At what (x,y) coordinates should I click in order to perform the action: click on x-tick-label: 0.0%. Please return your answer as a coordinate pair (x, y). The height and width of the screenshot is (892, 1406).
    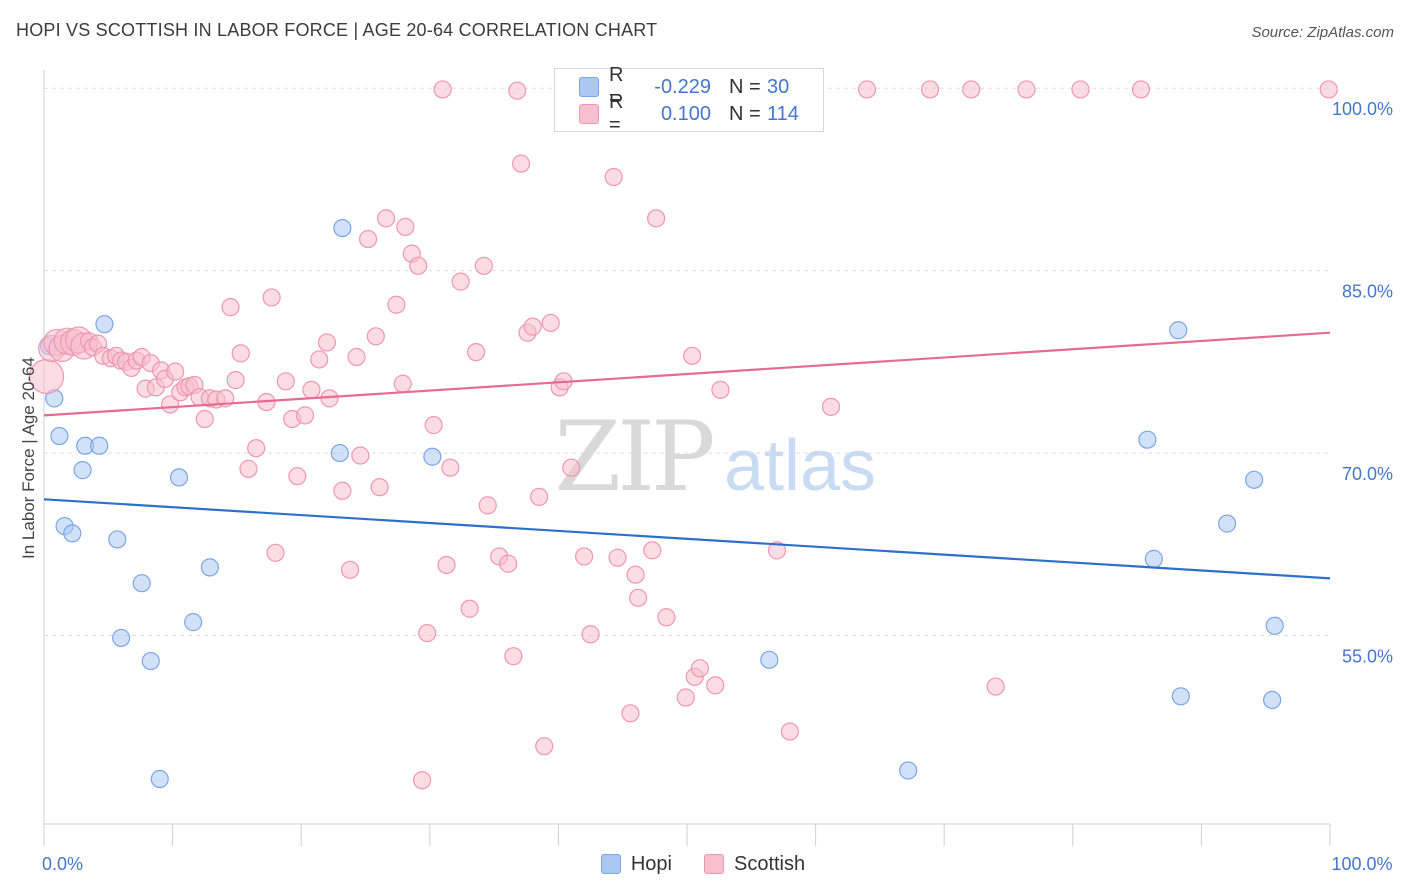
    Looking at the image, I should click on (62, 864).